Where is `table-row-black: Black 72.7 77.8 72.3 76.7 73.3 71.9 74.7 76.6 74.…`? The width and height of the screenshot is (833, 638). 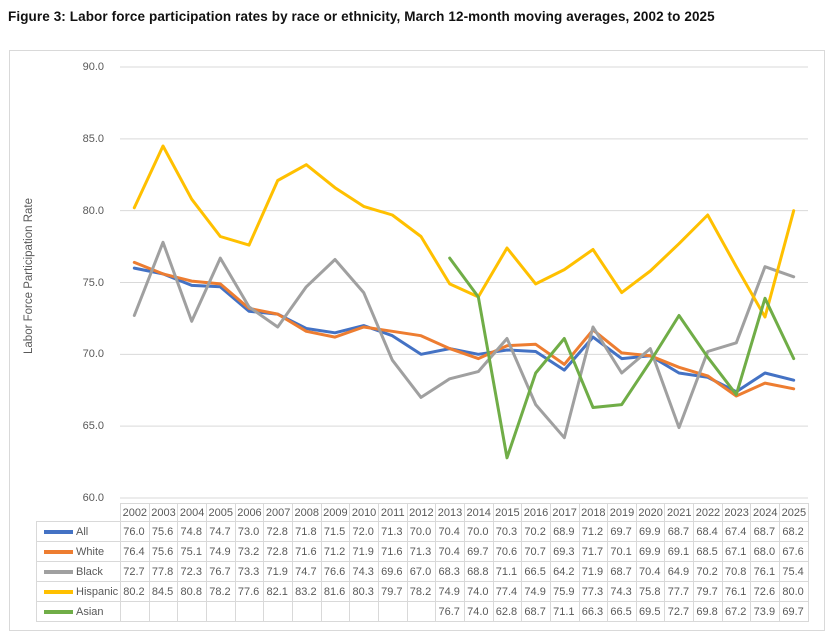 table-row-black: Black 72.7 77.8 72.3 76.7 73.3 71.9 74.7 76.6 74.… is located at coordinates (422, 571).